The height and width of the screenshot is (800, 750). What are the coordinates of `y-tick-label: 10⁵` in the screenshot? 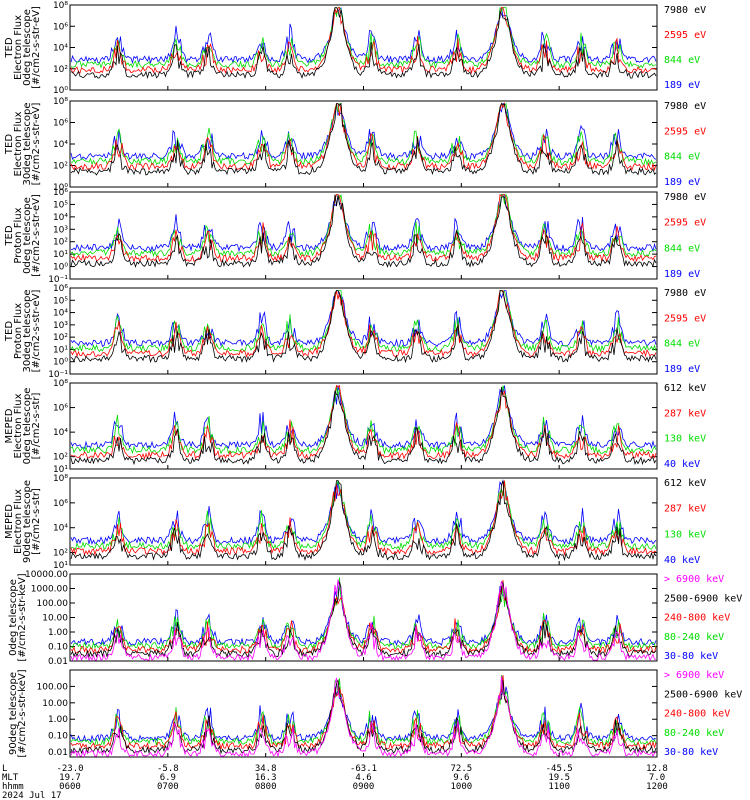 It's located at (60, 205).